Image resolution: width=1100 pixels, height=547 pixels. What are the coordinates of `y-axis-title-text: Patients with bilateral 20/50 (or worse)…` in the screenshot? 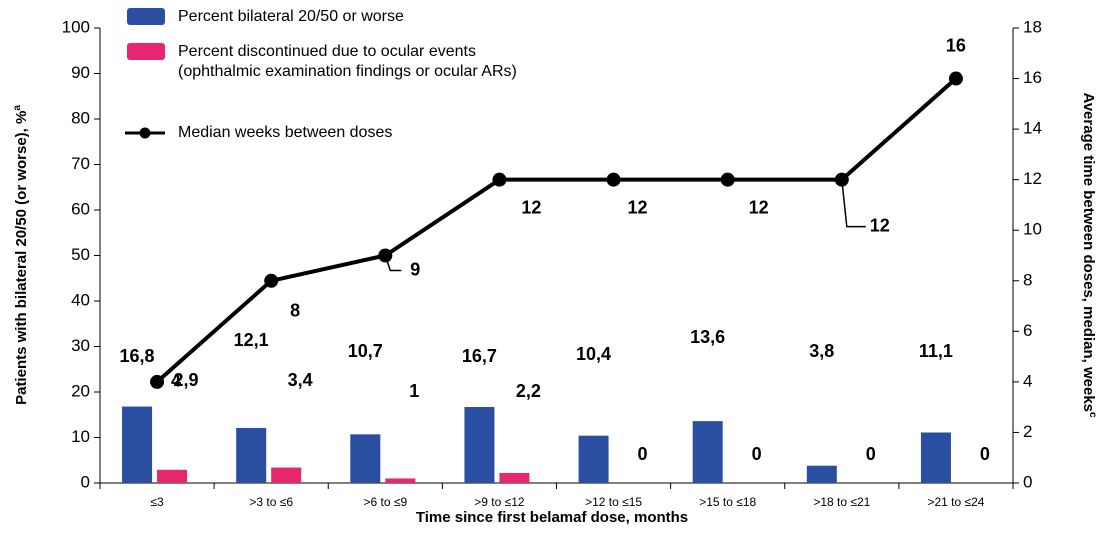 It's located at (21, 258).